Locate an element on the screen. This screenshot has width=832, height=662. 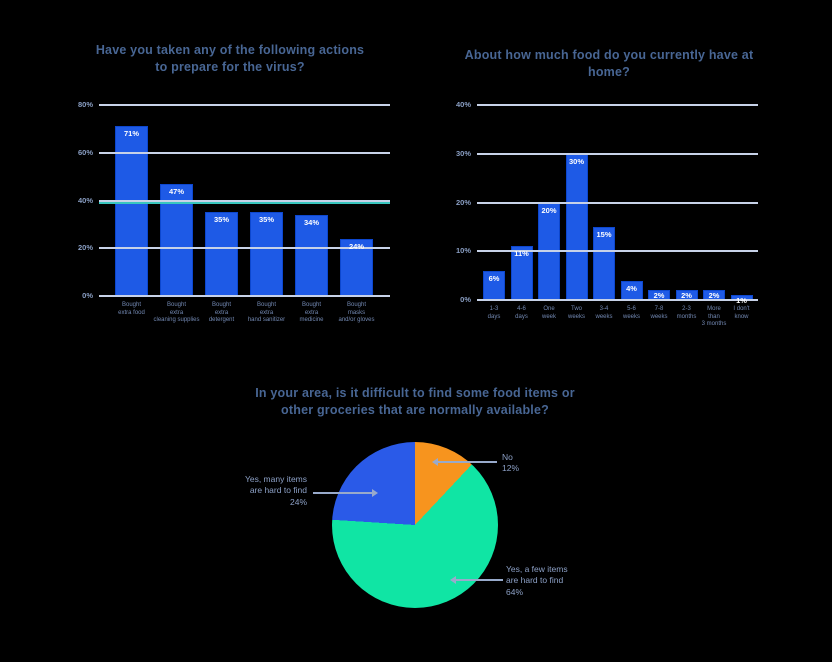
x-axis-category-label: Bought masks and/or gloves is located at coordinates (356, 312).